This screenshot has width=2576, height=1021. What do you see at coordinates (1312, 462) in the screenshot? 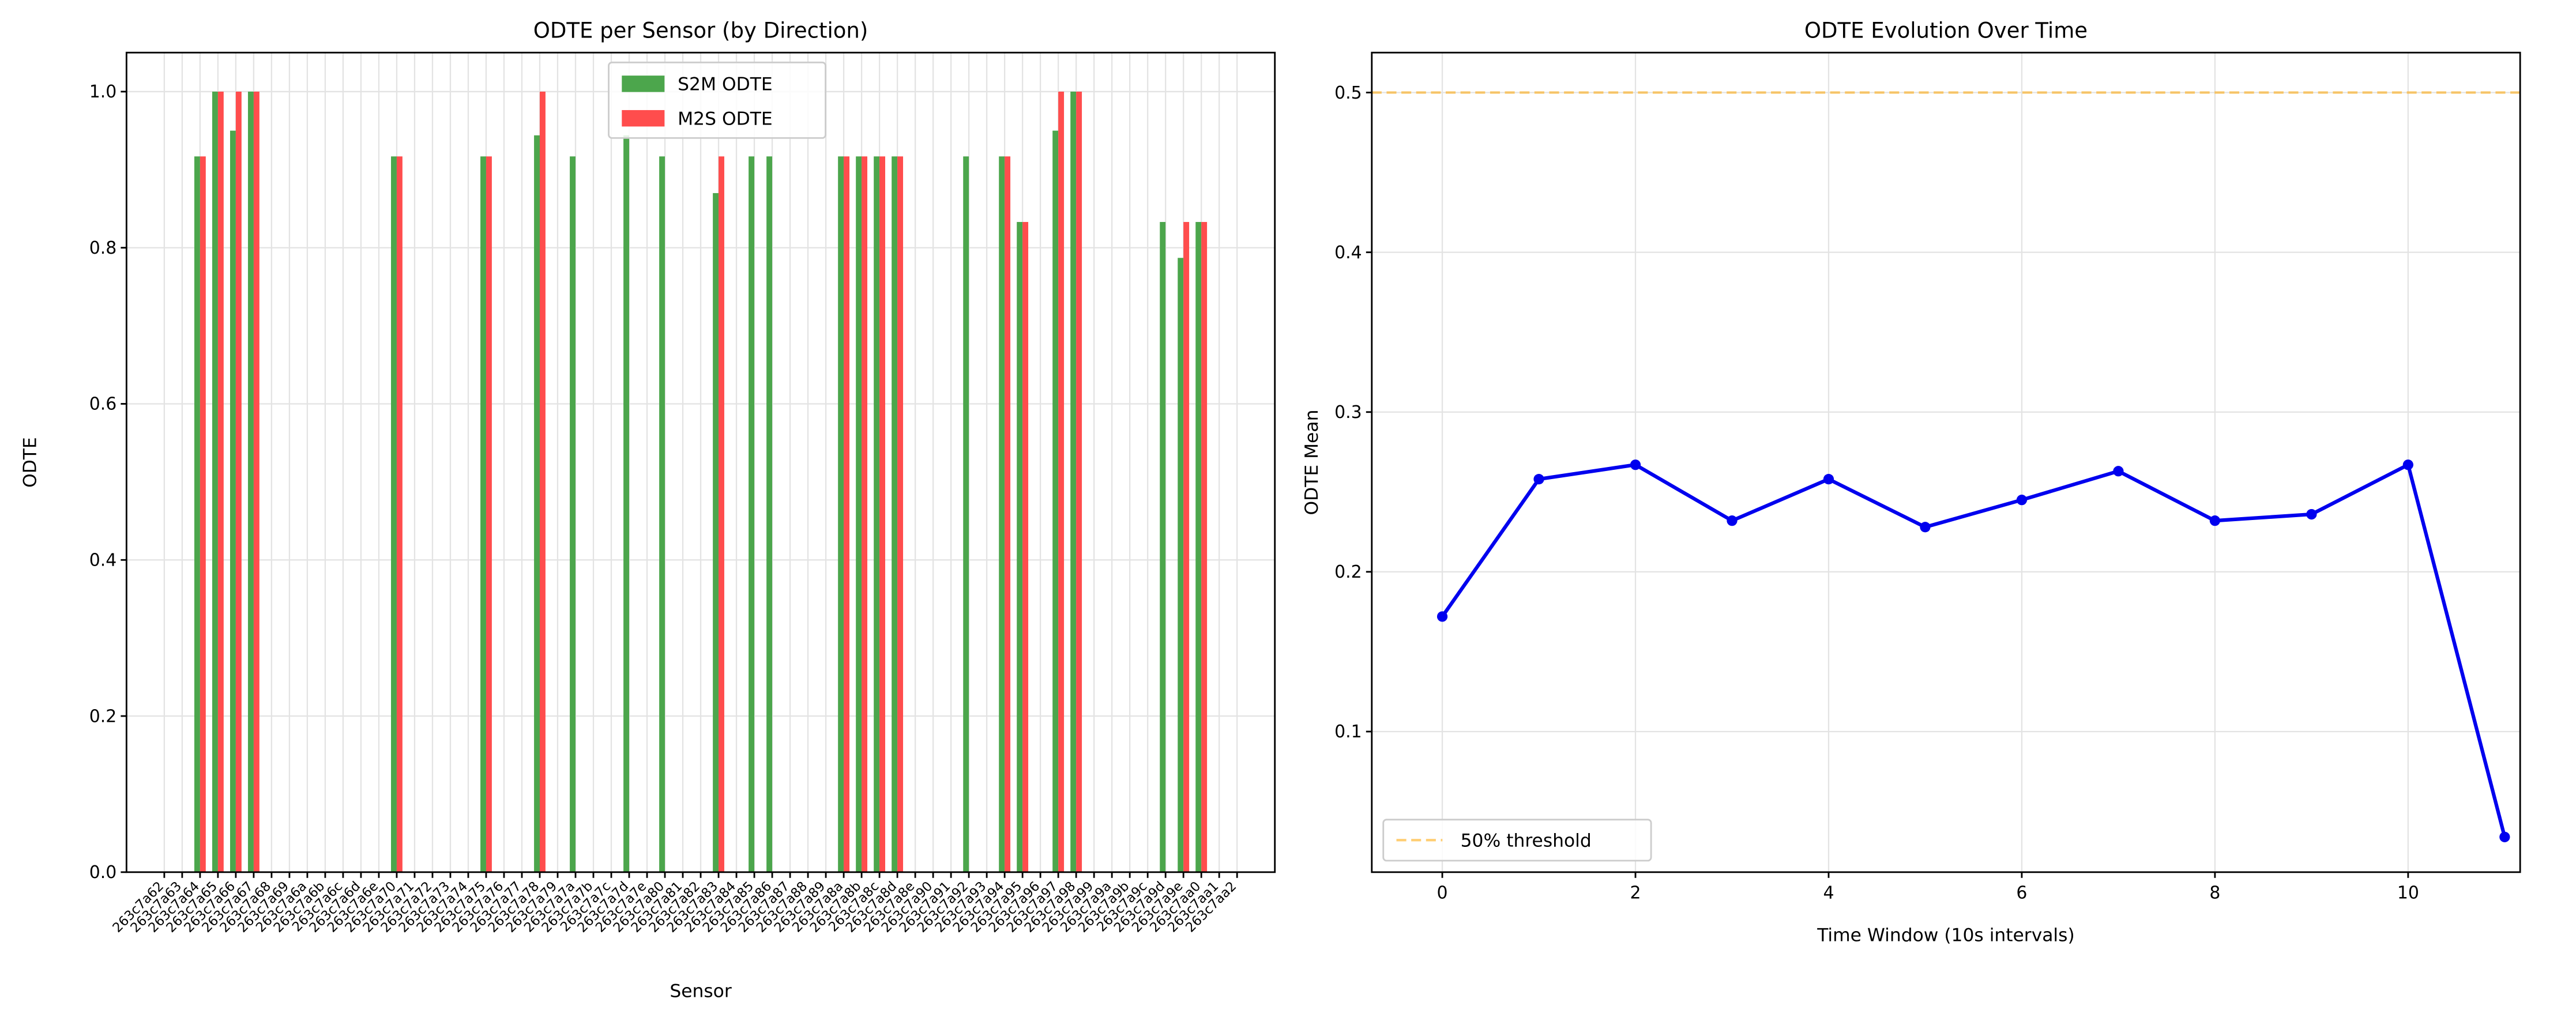
I see `y-axis-label: ODTE Mean` at bounding box center [1312, 462].